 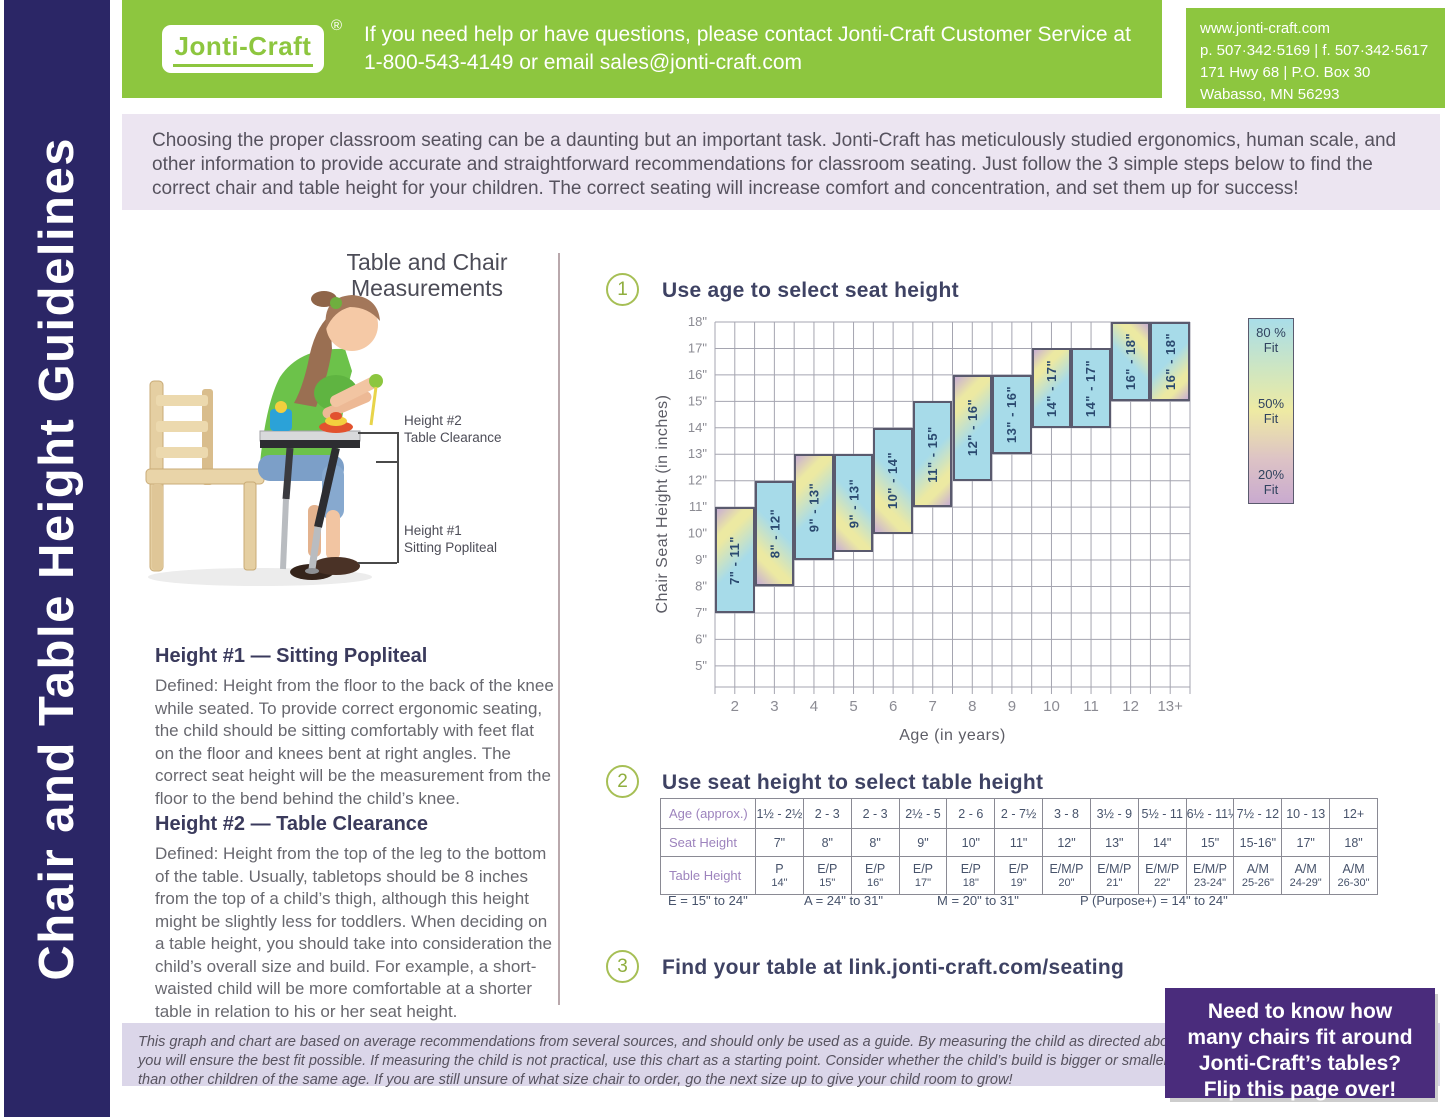 What do you see at coordinates (814, 706) in the screenshot?
I see `svg-text: 4` at bounding box center [814, 706].